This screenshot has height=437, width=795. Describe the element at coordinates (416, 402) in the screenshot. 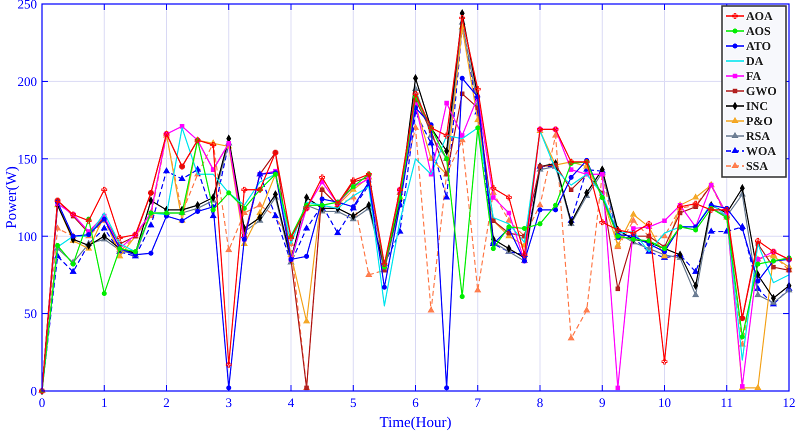

I see `x-tick-label: 6` at that location.